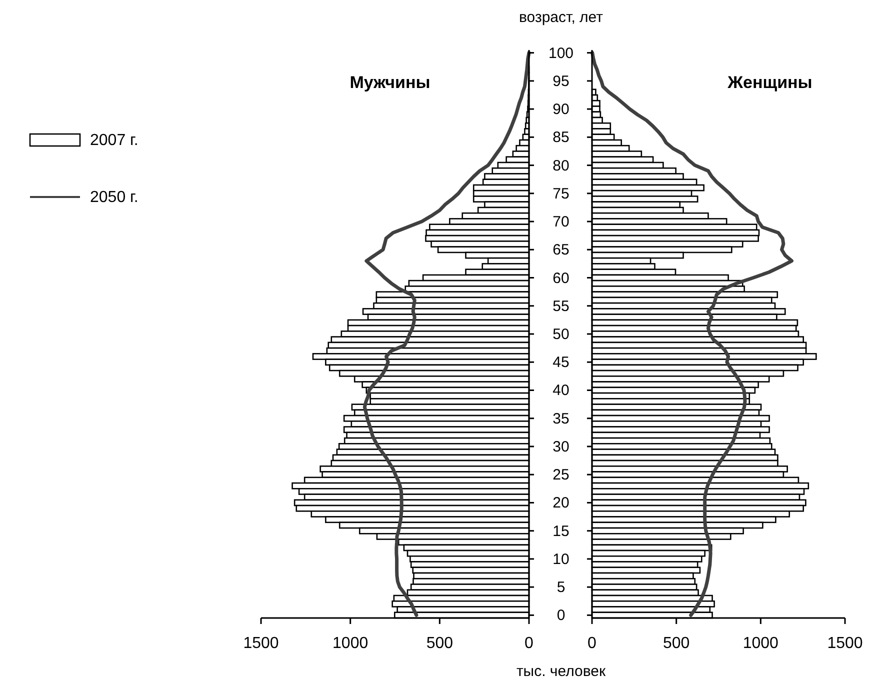 This screenshot has height=686, width=870. I want to click on legend-label: 2050 г., so click(114, 197).